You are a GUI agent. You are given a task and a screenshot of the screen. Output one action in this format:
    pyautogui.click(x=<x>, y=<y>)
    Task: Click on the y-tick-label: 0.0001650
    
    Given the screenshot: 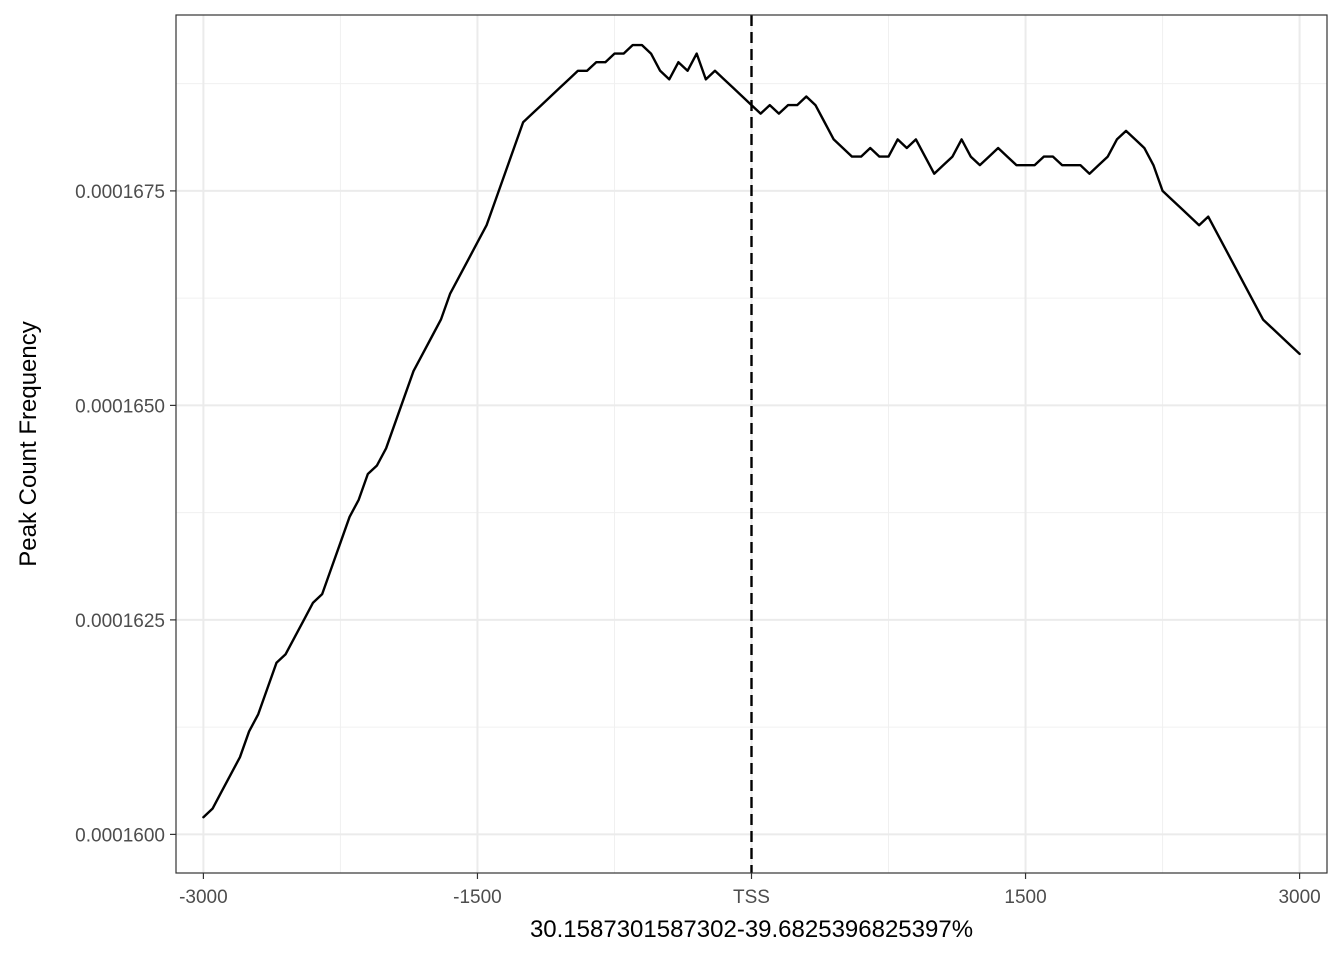 What is the action you would take?
    pyautogui.click(x=120, y=406)
    